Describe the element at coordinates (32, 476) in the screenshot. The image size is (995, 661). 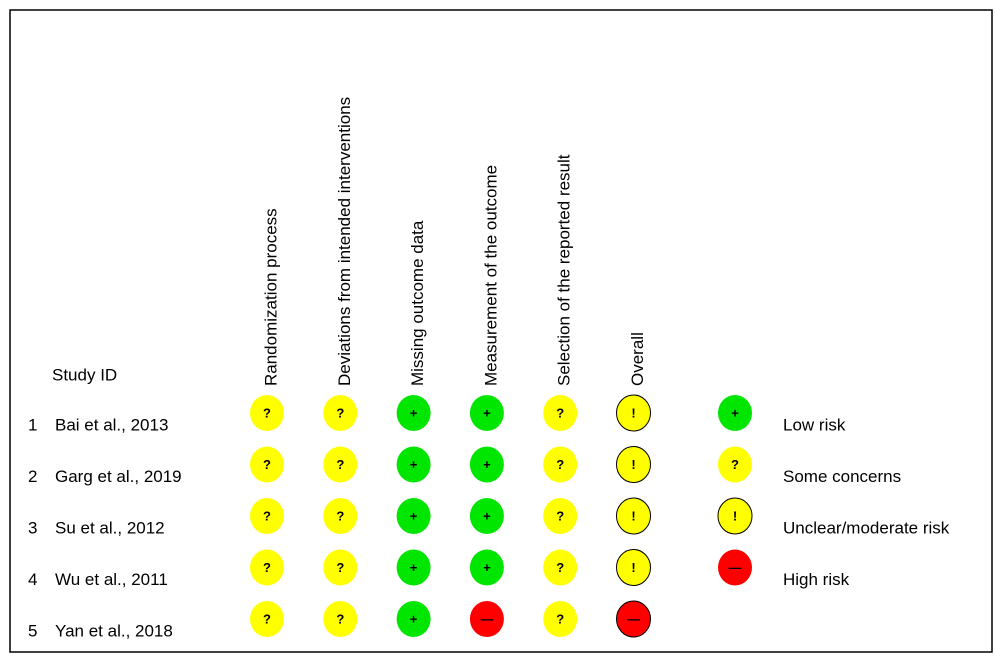
I see `row-number: 2` at that location.